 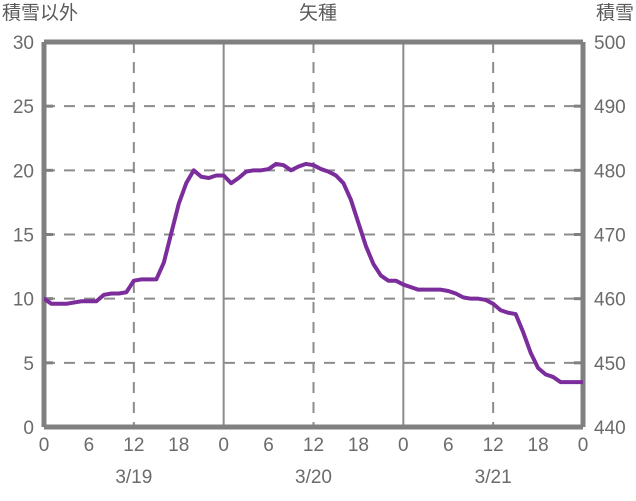 I want to click on right-axis-tick-labels: 440 450 460 470 480 490 500, so click(x=610, y=236).